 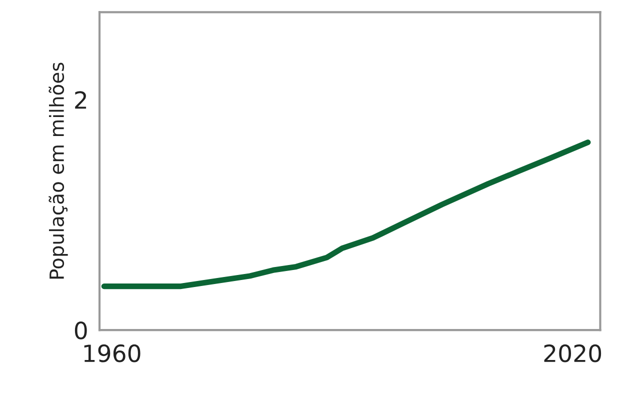 I want to click on x-tick-label: 2020, so click(x=573, y=353).